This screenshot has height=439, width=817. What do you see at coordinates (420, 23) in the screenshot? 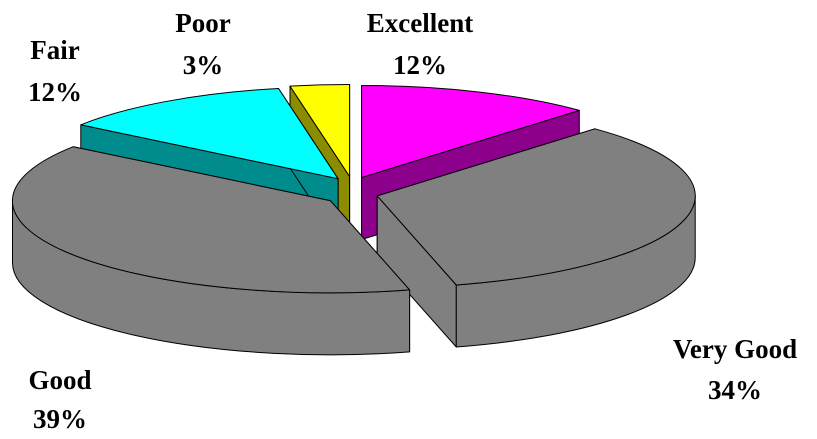
I see `slice-label: Excellent` at bounding box center [420, 23].